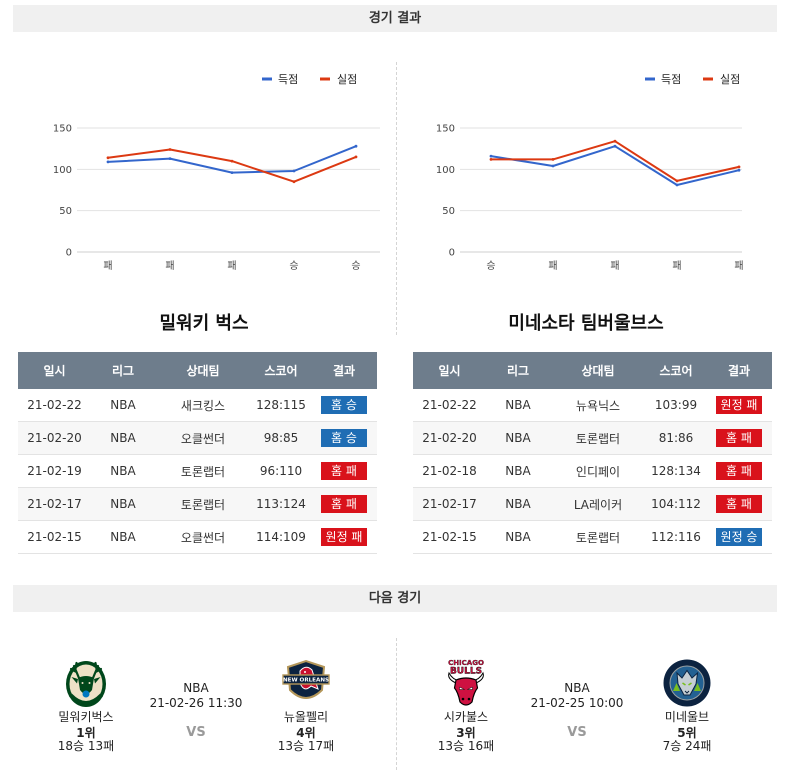 The image size is (790, 770). Describe the element at coordinates (54, 504) in the screenshot. I see `cell-date: 21-02-17` at that location.